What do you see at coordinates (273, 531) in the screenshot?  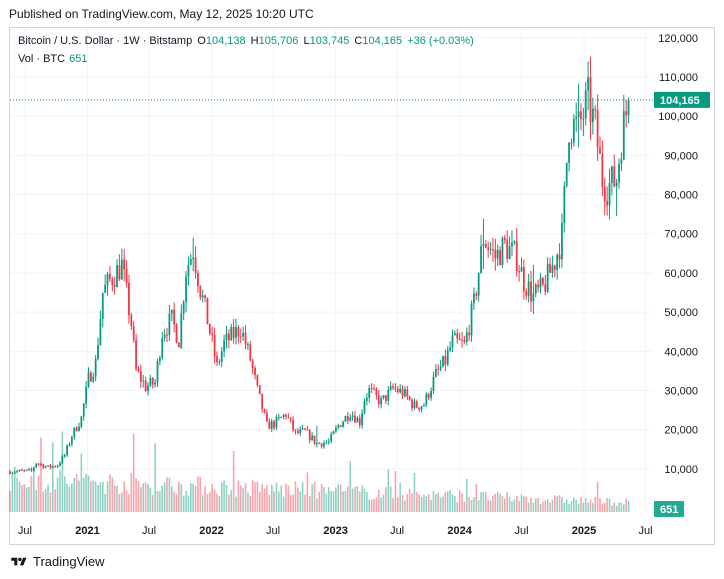 I see `x-tick-label: Jul` at bounding box center [273, 531].